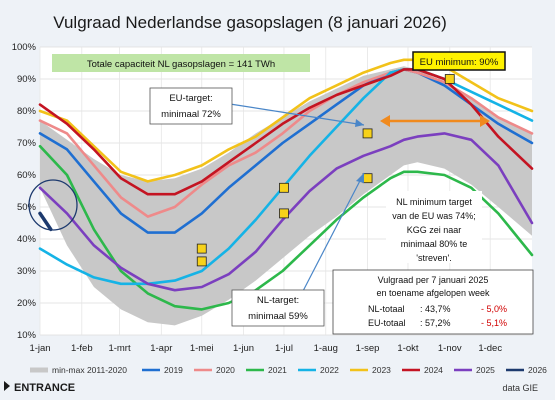 The width and height of the screenshot is (555, 400). I want to click on stats-title-line1: Vulgraad per 7 januari 2025, so click(433, 280).